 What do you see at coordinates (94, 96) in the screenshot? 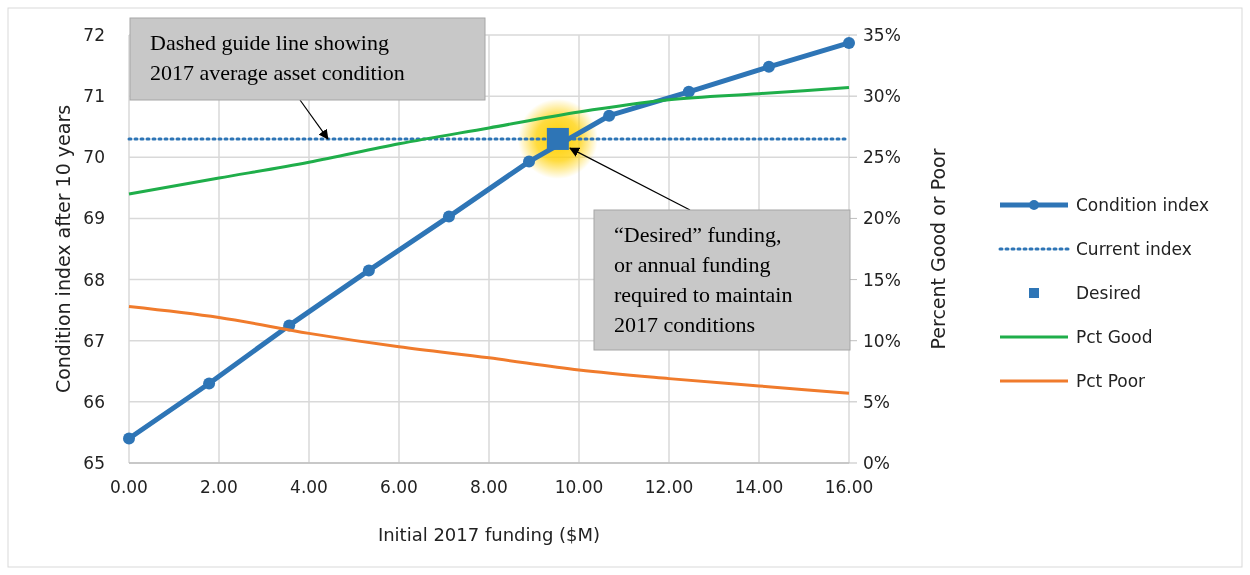
I see `y-tick-label: 71` at bounding box center [94, 96].